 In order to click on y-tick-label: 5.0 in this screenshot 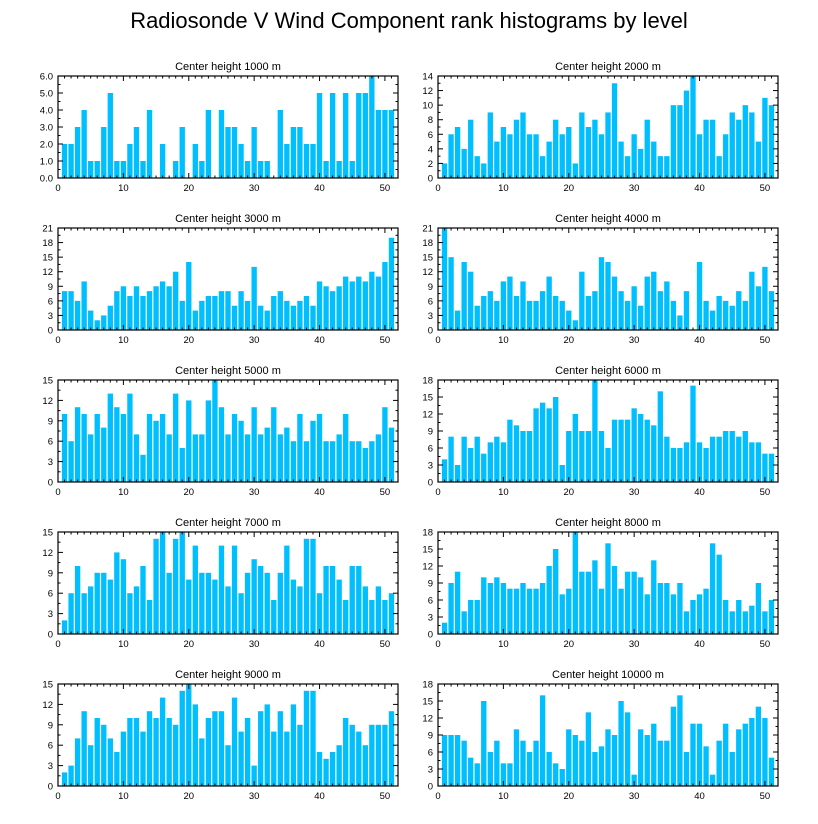, I will do `click(46, 94)`.